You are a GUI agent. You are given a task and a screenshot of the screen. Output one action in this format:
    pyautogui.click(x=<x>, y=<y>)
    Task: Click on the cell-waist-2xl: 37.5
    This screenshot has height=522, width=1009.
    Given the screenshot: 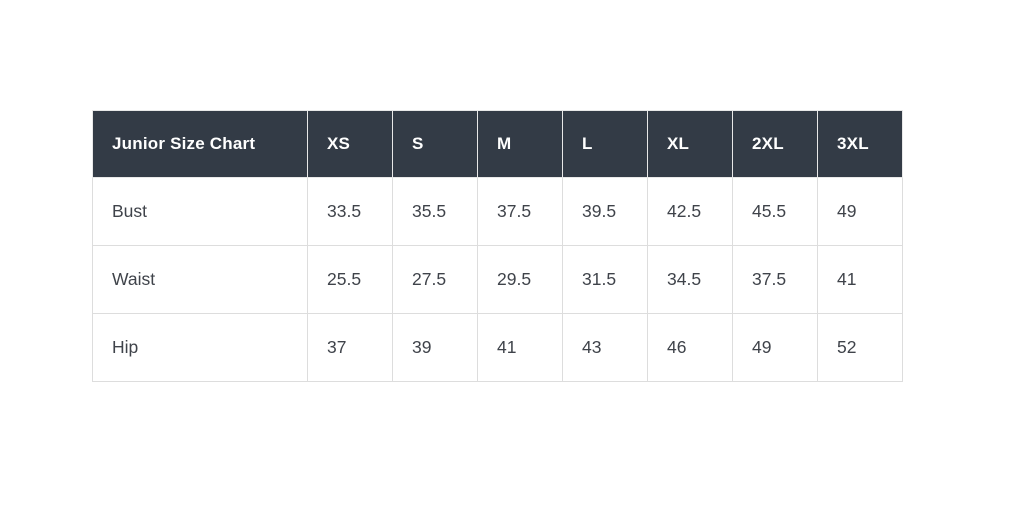 What is the action you would take?
    pyautogui.click(x=775, y=279)
    